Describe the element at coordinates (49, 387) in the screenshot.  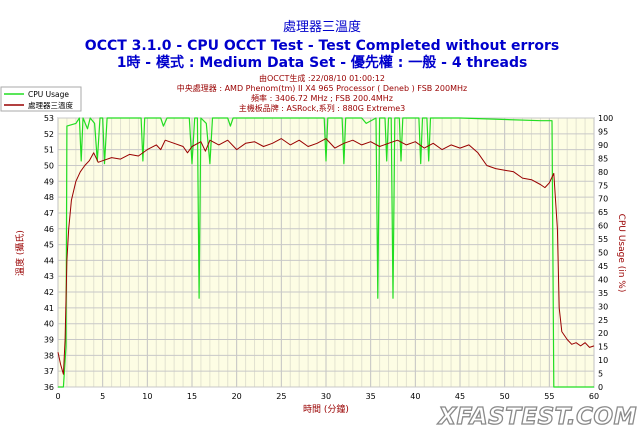
I see `y-tick-label: 36` at that location.